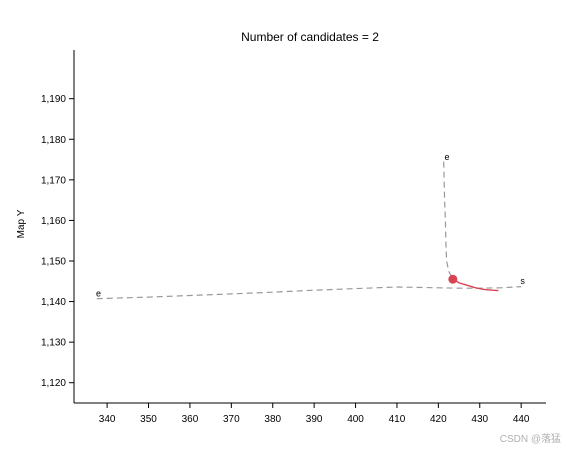 The width and height of the screenshot is (566, 454). I want to click on x-axis-ticks: 340 350 360 370 380 390 400 410 420 430 440, so click(314, 414).